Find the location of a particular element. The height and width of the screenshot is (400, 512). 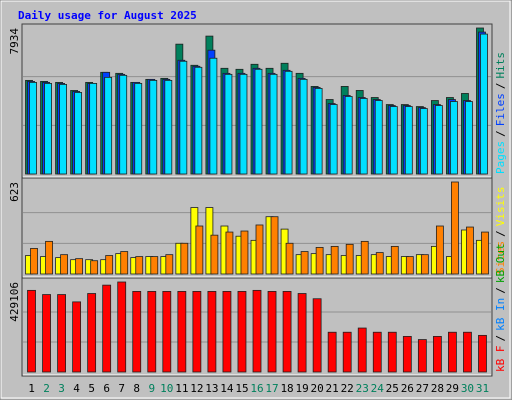

x-tick-label: 9 is located at coordinates (151, 388).